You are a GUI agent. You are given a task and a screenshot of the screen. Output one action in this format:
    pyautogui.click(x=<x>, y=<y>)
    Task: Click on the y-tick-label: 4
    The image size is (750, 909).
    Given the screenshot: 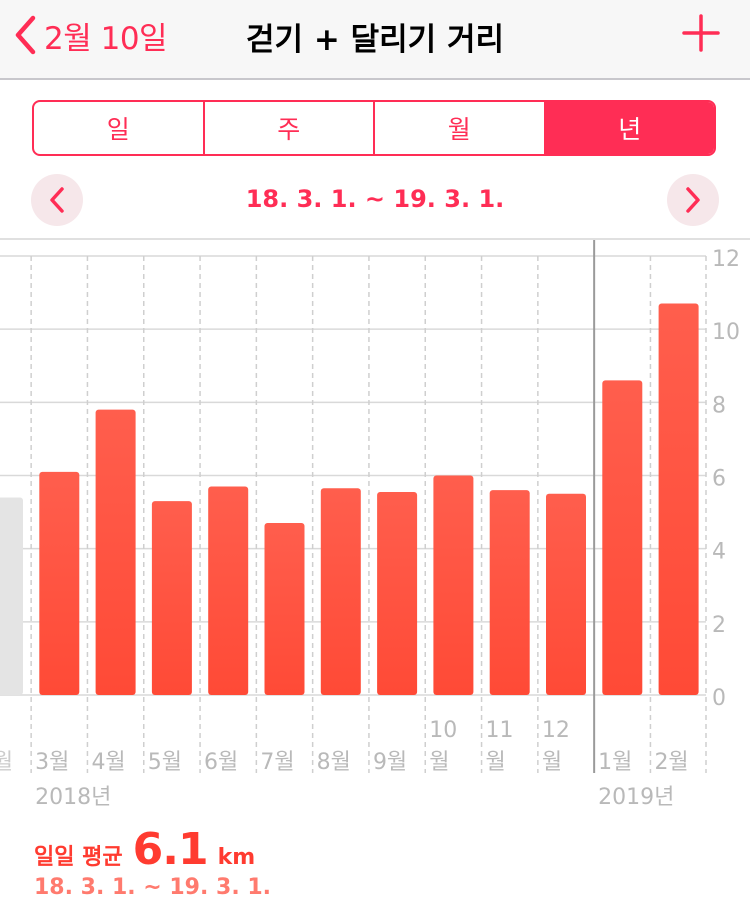 What is the action you would take?
    pyautogui.click(x=719, y=552)
    